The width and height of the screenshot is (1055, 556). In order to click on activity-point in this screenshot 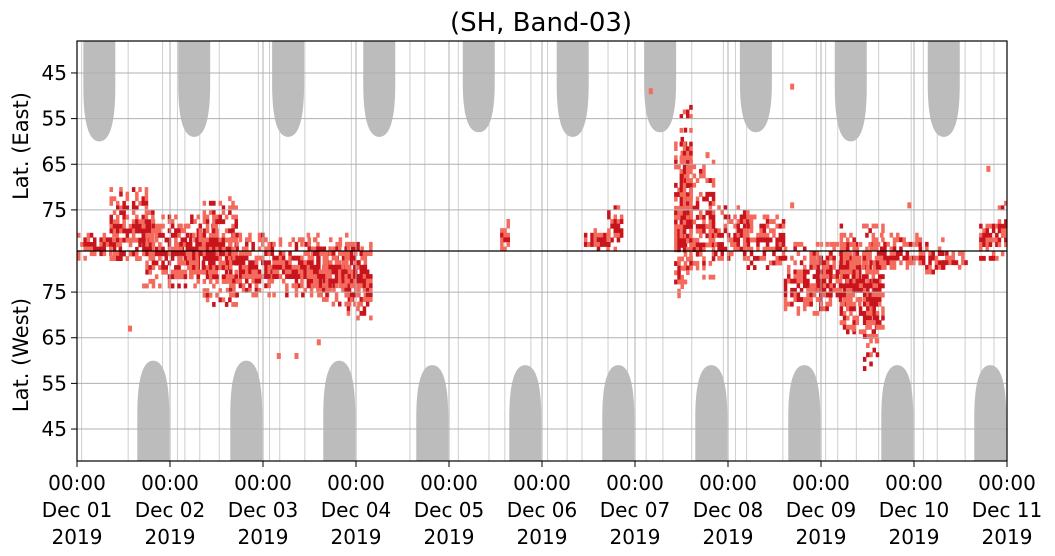, I will do `click(130, 328)`.